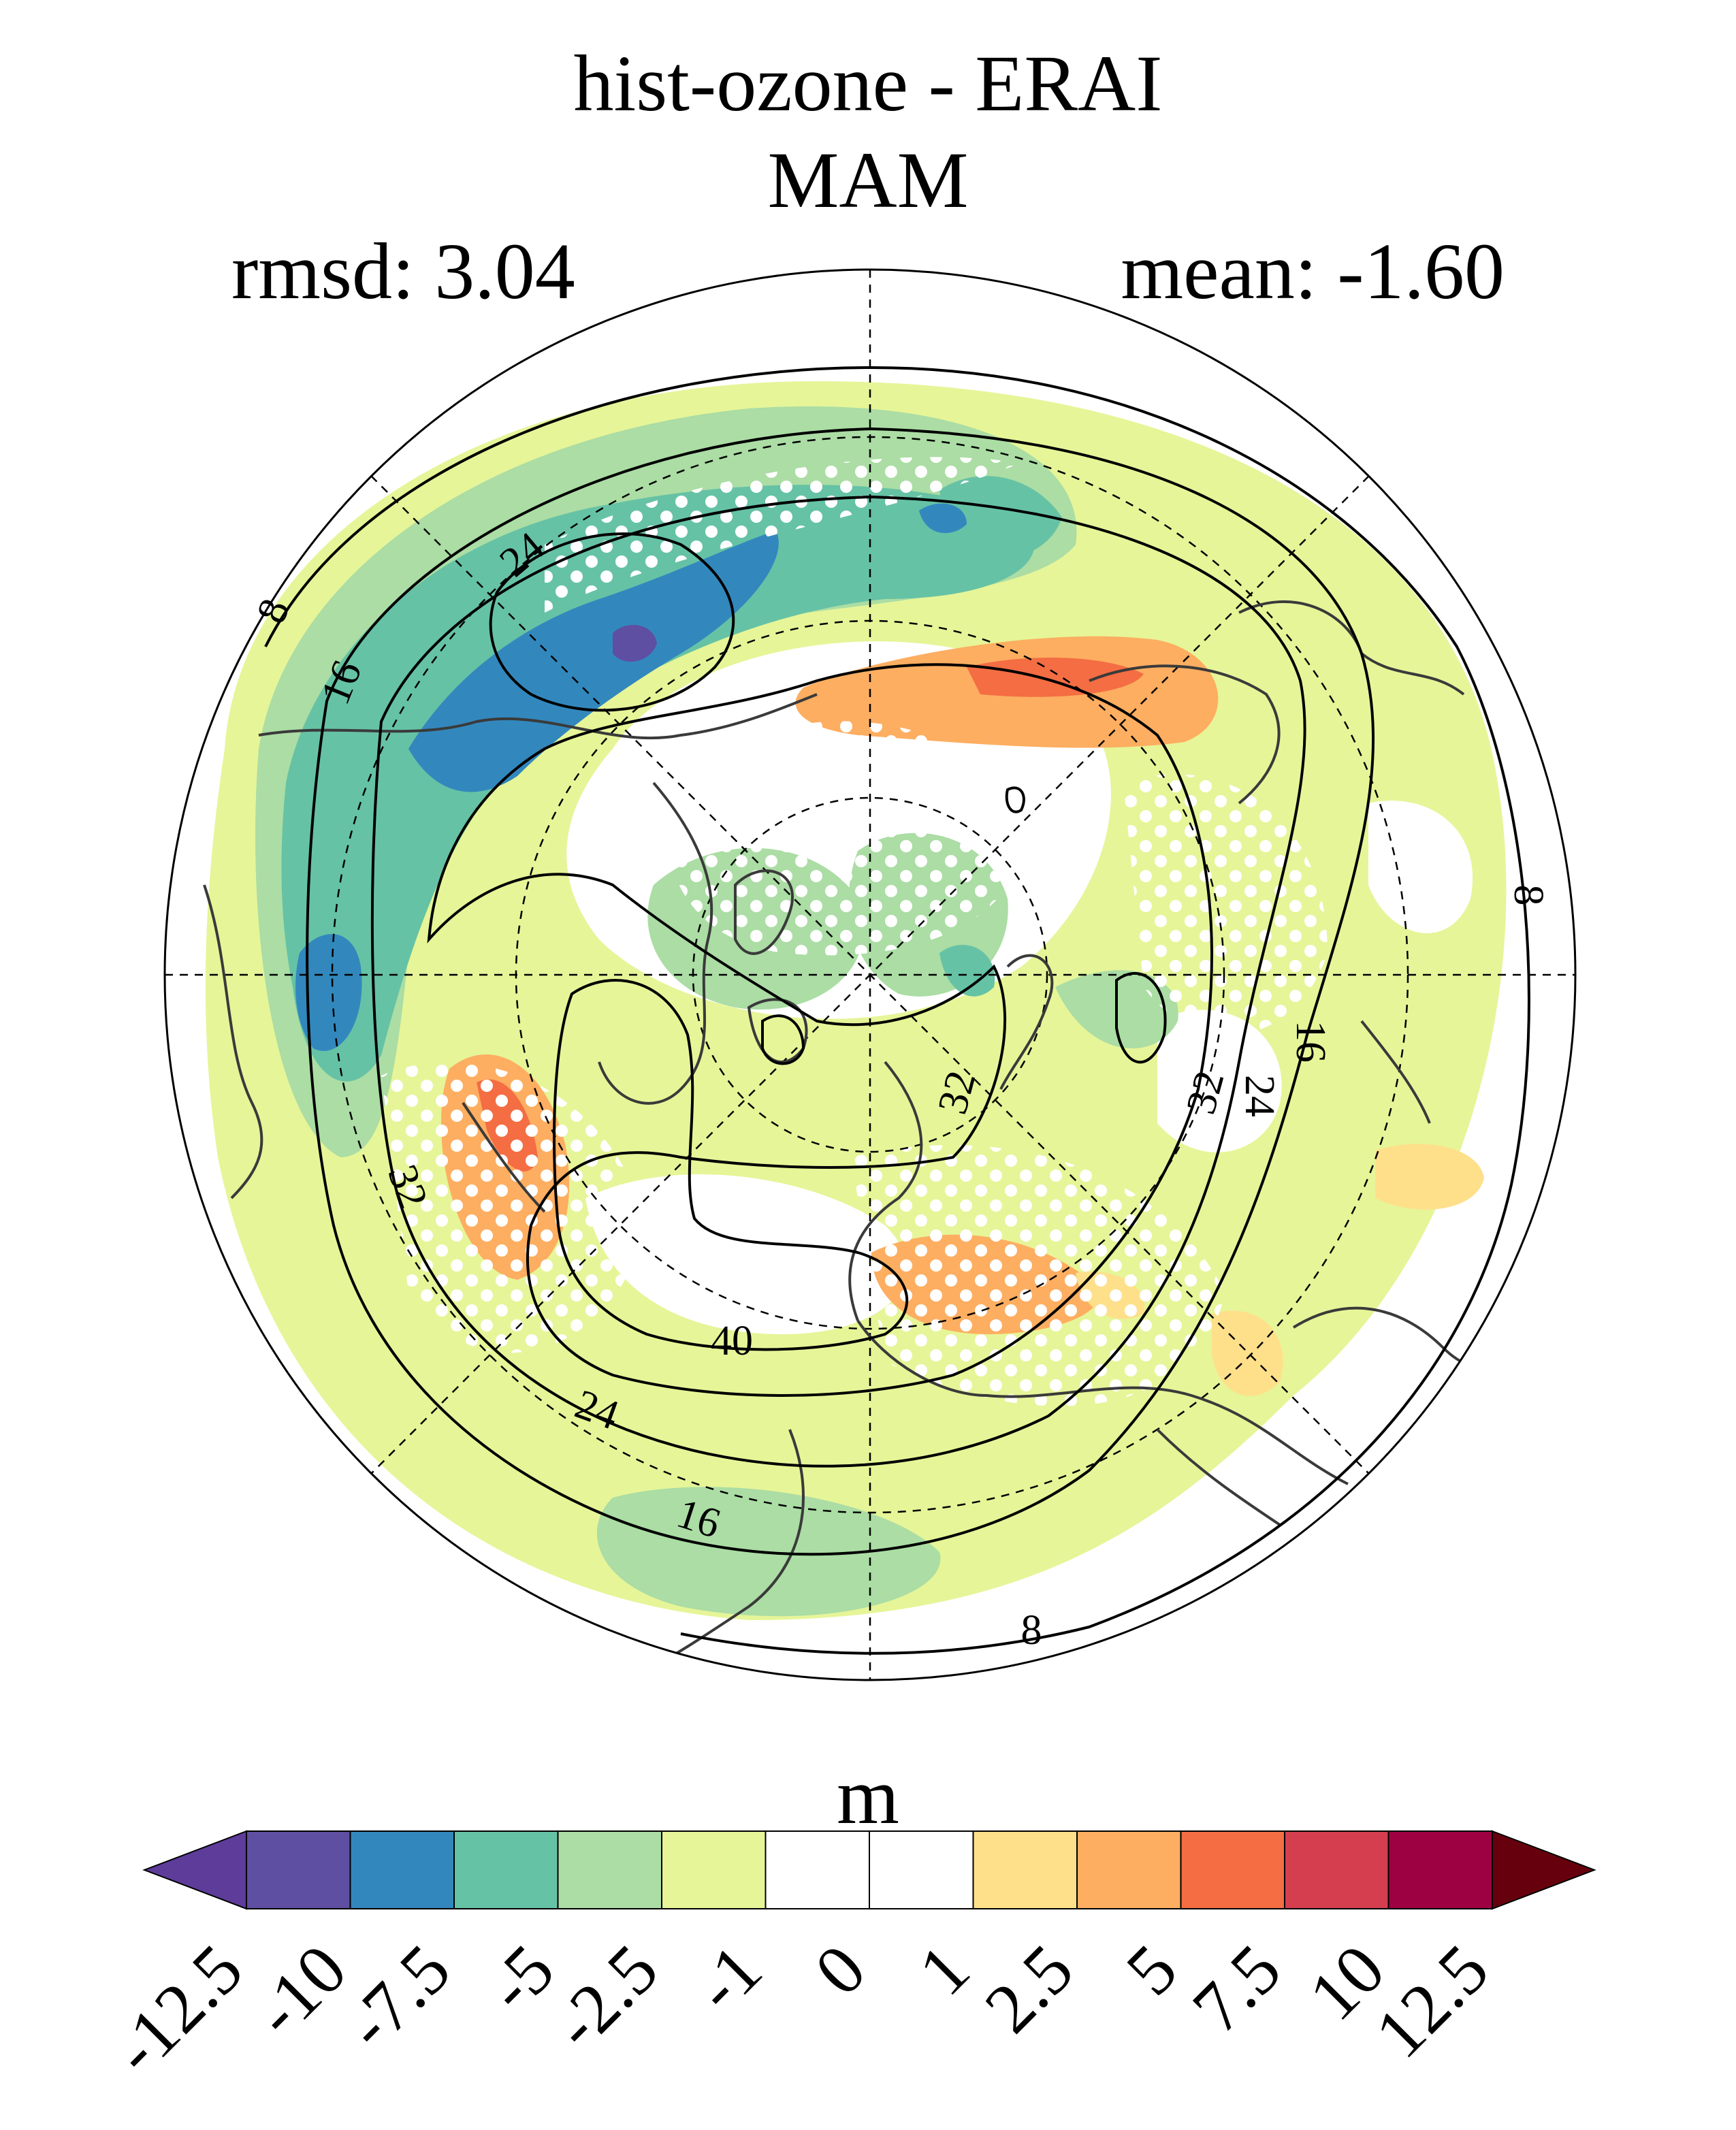 The height and width of the screenshot is (2130, 1736). I want to click on season-label: MAM, so click(868, 180).